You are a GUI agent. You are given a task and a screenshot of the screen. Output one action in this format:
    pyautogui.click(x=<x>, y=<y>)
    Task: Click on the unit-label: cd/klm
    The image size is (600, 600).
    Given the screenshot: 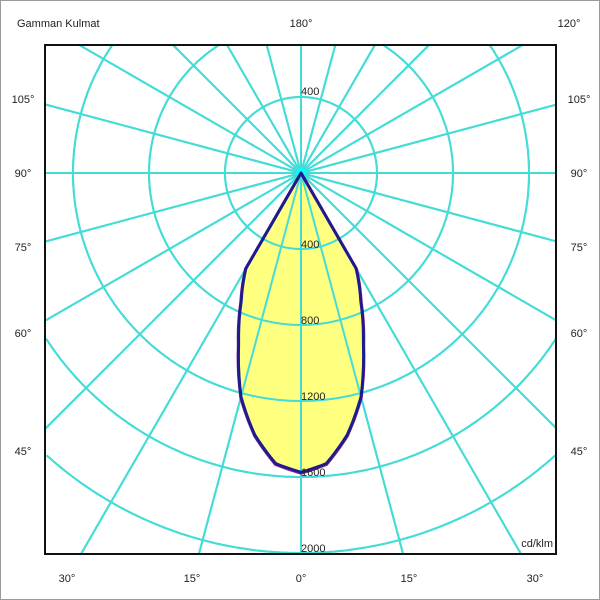 What is the action you would take?
    pyautogui.click(x=537, y=544)
    